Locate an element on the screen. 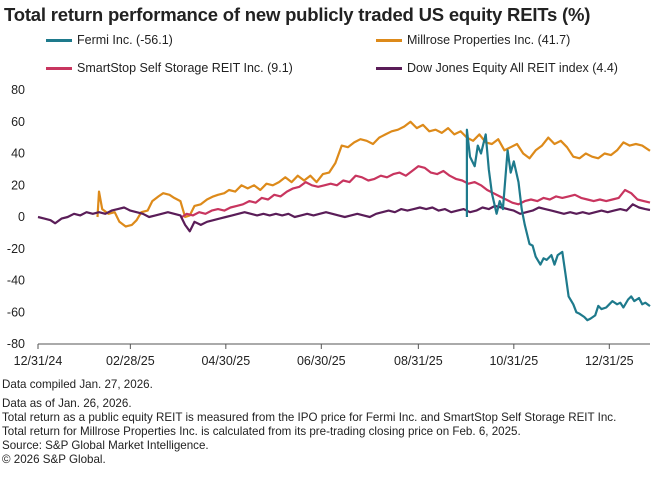  y-tick-label: -60 is located at coordinates (16, 312).